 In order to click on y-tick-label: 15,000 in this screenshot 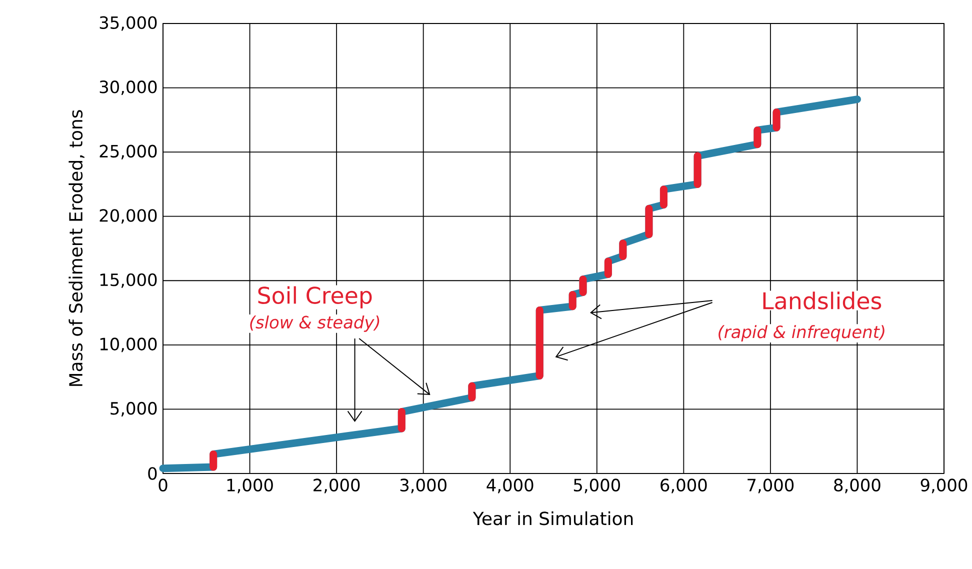, I will do `click(128, 280)`.